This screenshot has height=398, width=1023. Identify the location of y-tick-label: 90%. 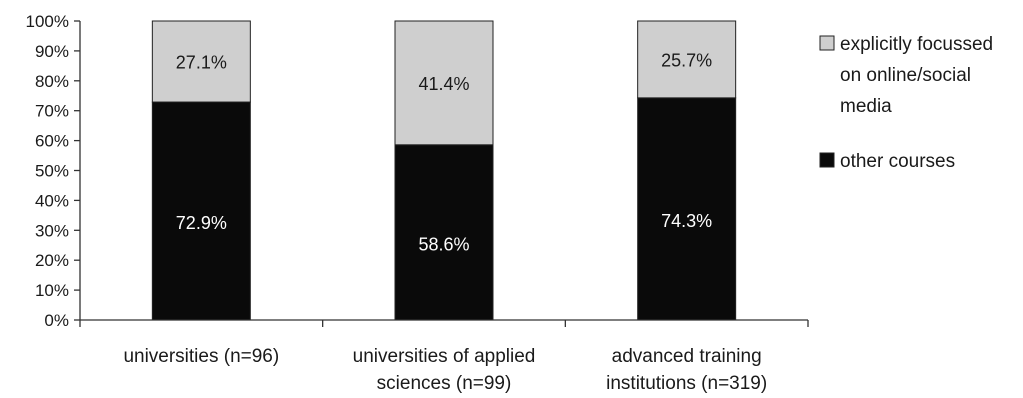
(52, 51).